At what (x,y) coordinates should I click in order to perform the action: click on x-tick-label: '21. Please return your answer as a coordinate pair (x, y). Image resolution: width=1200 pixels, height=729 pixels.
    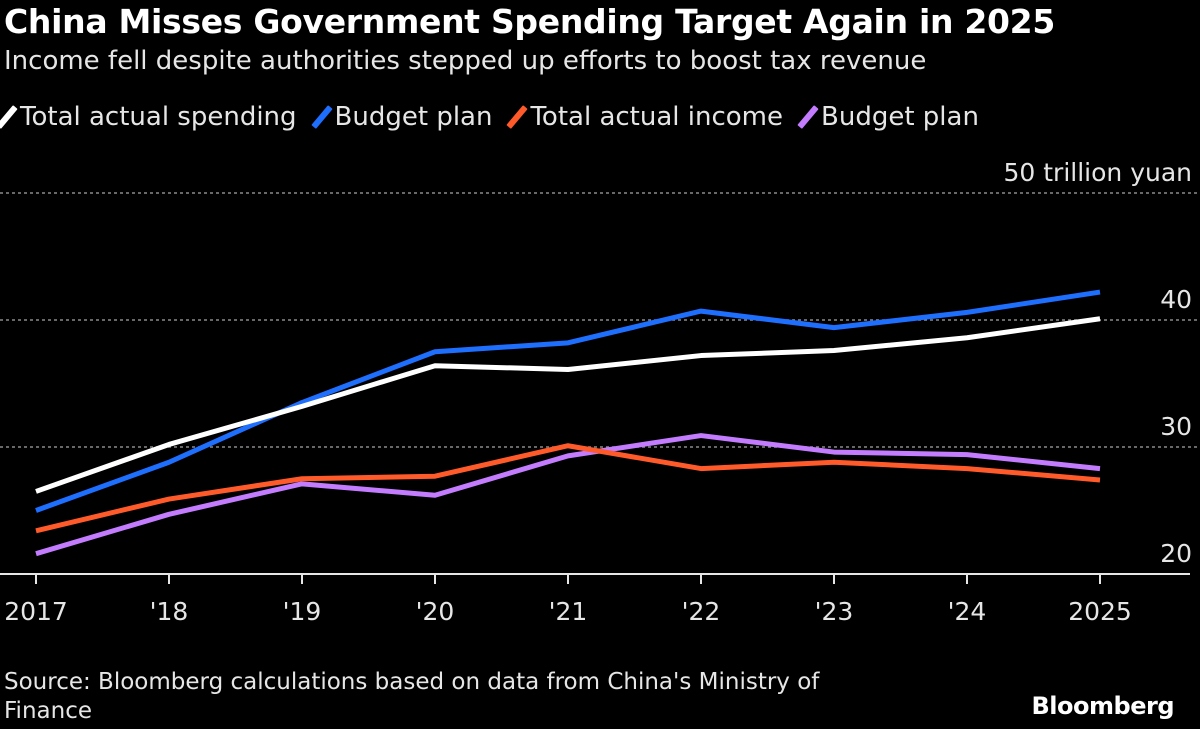
    Looking at the image, I should click on (568, 611).